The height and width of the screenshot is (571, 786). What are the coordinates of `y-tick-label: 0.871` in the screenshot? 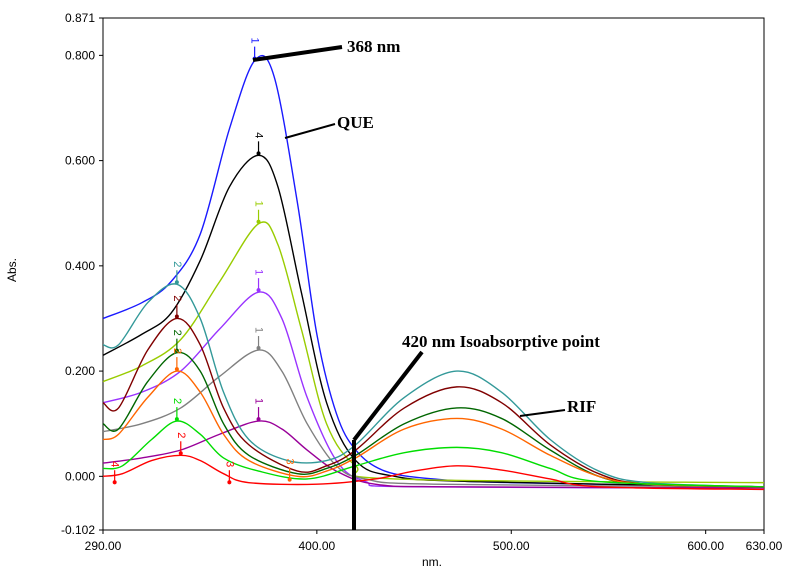 It's located at (80, 18).